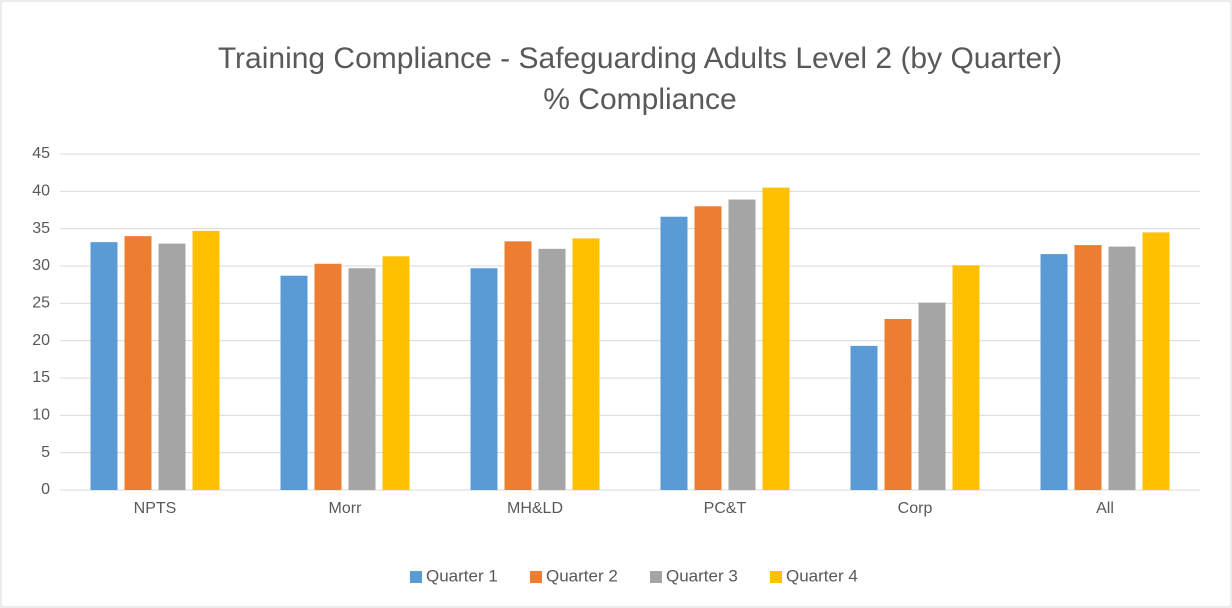 This screenshot has width=1232, height=608. I want to click on x-tick-label: Morr, so click(346, 508).